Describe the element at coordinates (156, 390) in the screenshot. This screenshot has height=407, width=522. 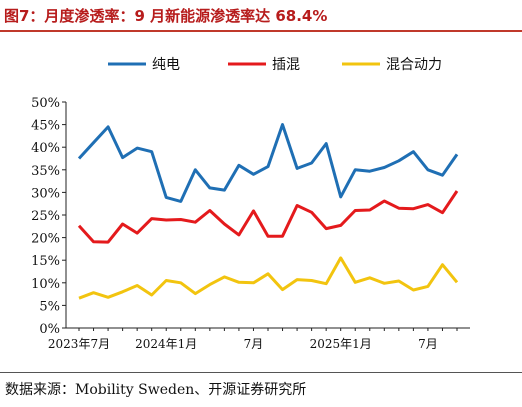
I see `source-note: 数据来源：Mobility Sweden、开源证券研究所` at that location.